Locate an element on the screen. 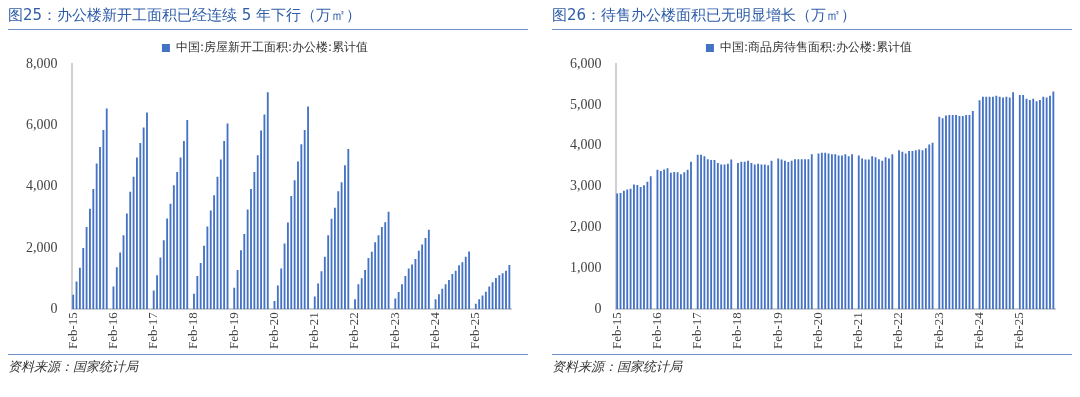 This screenshot has height=397, width=1080. chart-title: 图25：办公楼新开工面积已经连续 5 年下行（万㎡） is located at coordinates (268, 15).